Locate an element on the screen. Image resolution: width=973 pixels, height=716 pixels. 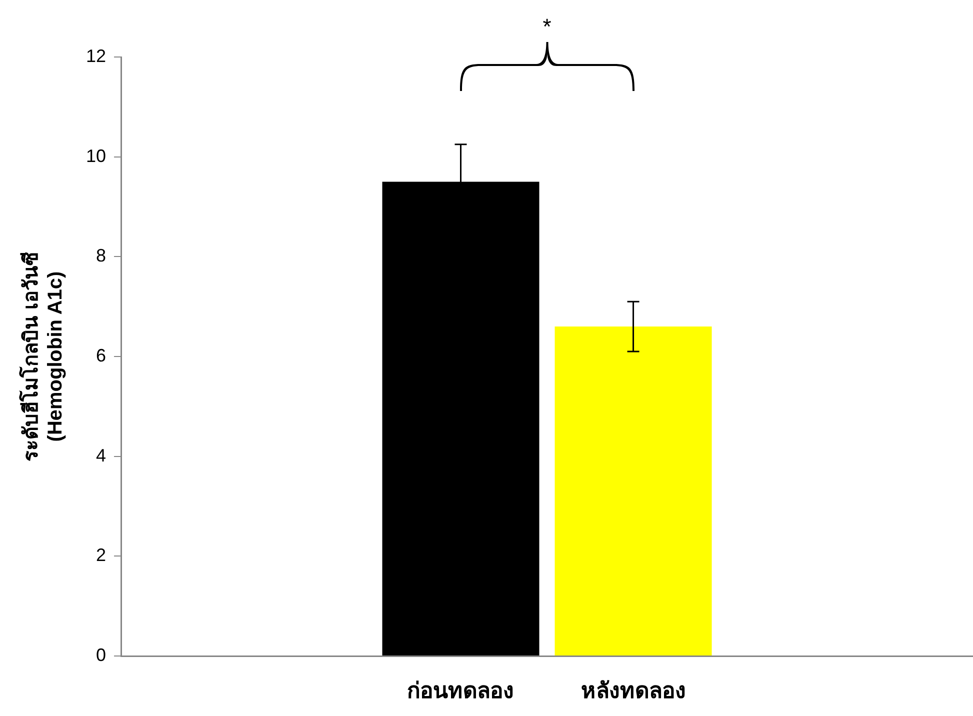
y-tick-label: 6 is located at coordinates (101, 355).